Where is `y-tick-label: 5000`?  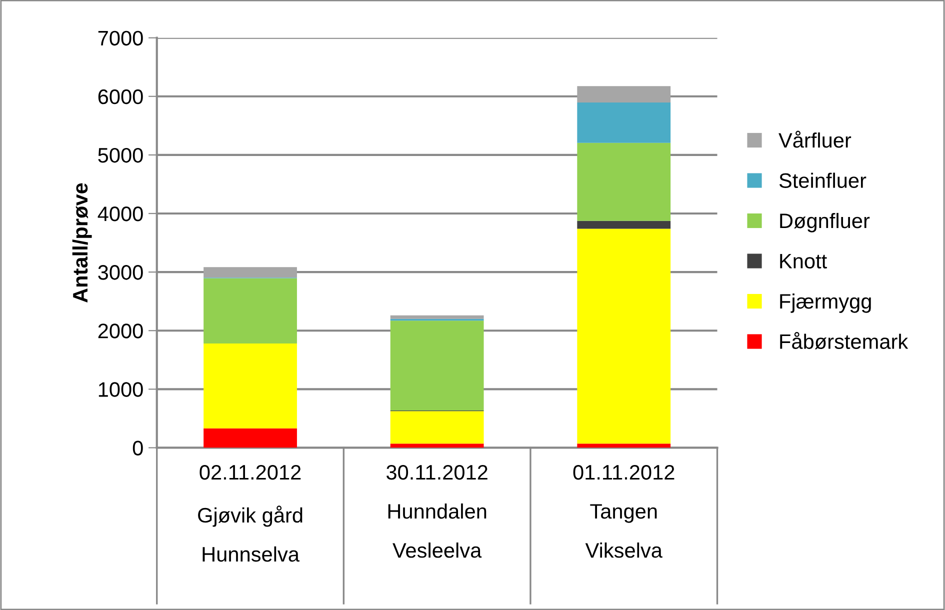
y-tick-label: 5000 is located at coordinates (120, 155).